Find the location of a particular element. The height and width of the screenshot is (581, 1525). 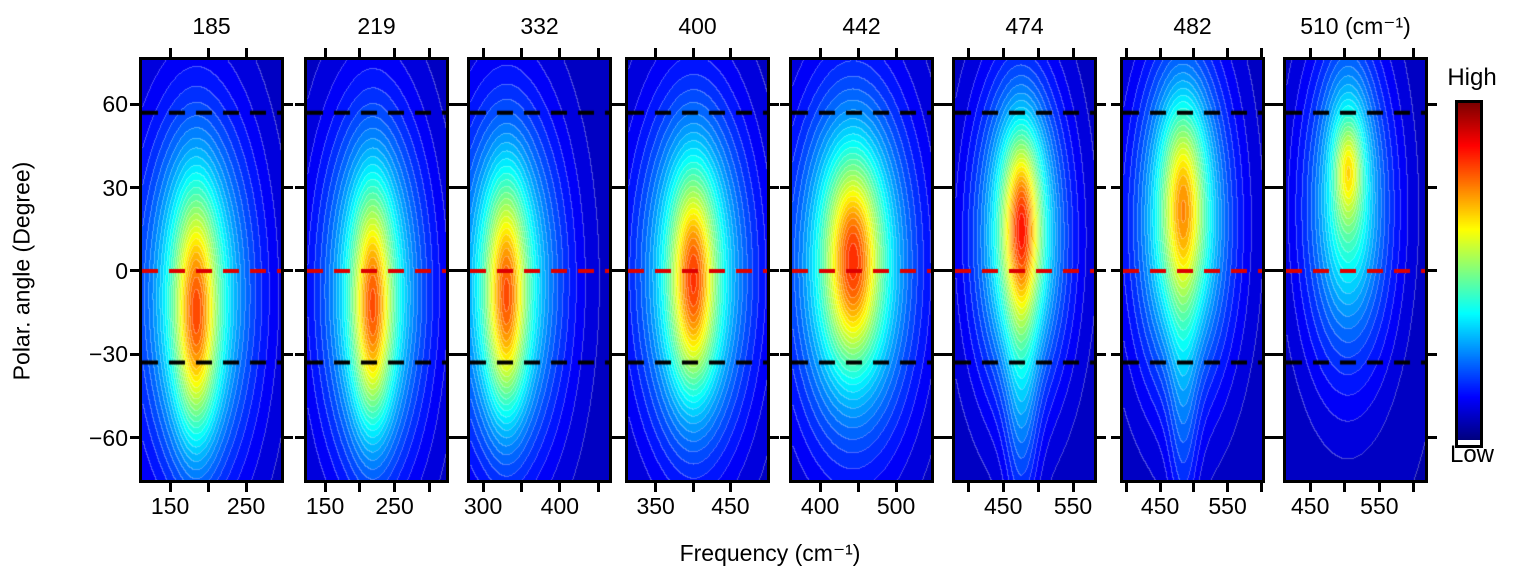

y-tick-label: 30 is located at coordinates (115, 187).